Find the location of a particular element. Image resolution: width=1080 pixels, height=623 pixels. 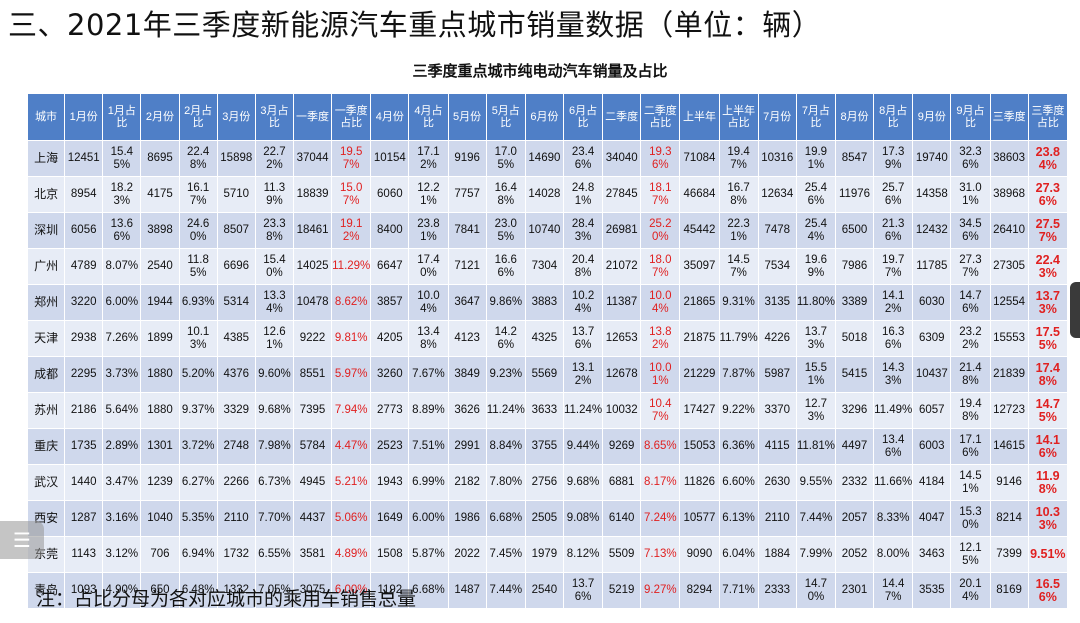

table-cell: 34040 is located at coordinates (622, 158).